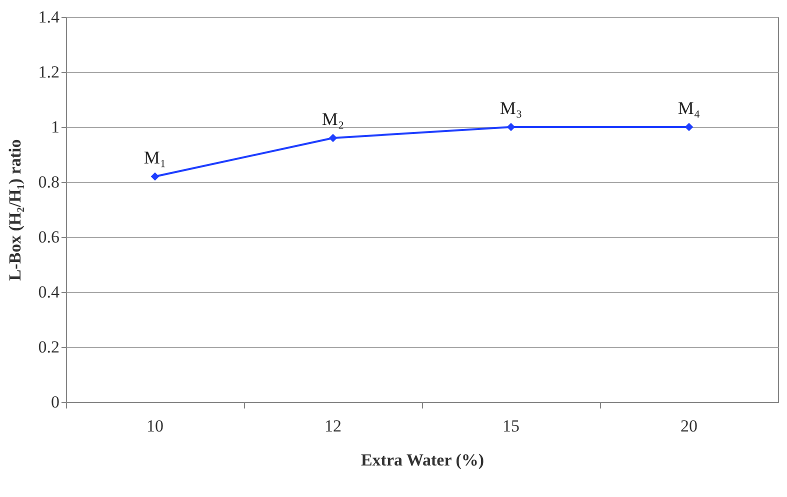 The width and height of the screenshot is (787, 497). What do you see at coordinates (49, 237) in the screenshot?
I see `y-tick-label: 0.6` at bounding box center [49, 237].